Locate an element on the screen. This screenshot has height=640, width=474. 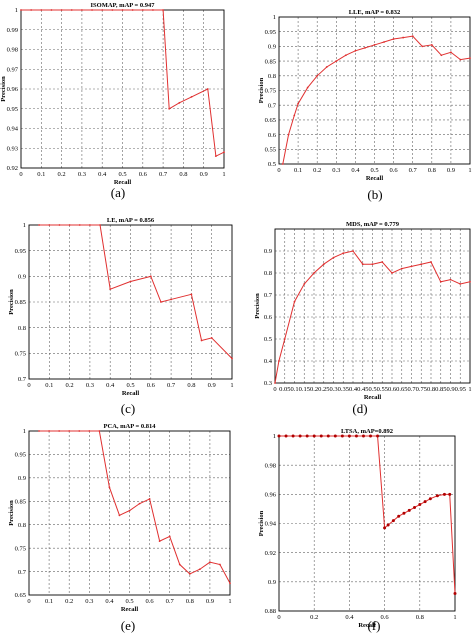
y-tick-label: 0.8 is located at coordinates (22, 525).